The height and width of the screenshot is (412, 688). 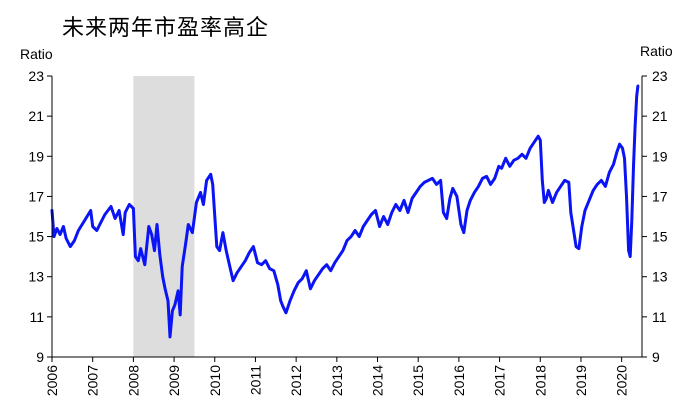 What do you see at coordinates (418, 380) in the screenshot?
I see `x-tick-label: 2015` at bounding box center [418, 380].